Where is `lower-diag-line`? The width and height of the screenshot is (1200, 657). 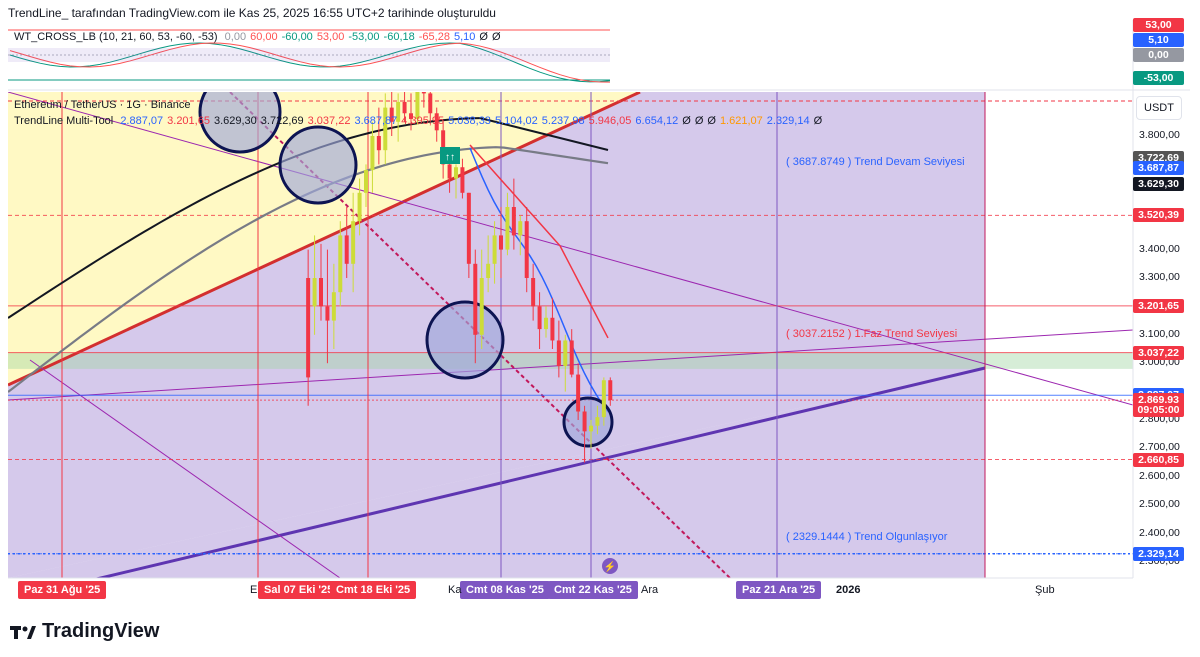 lower-diag-line is located at coordinates (185, 468).